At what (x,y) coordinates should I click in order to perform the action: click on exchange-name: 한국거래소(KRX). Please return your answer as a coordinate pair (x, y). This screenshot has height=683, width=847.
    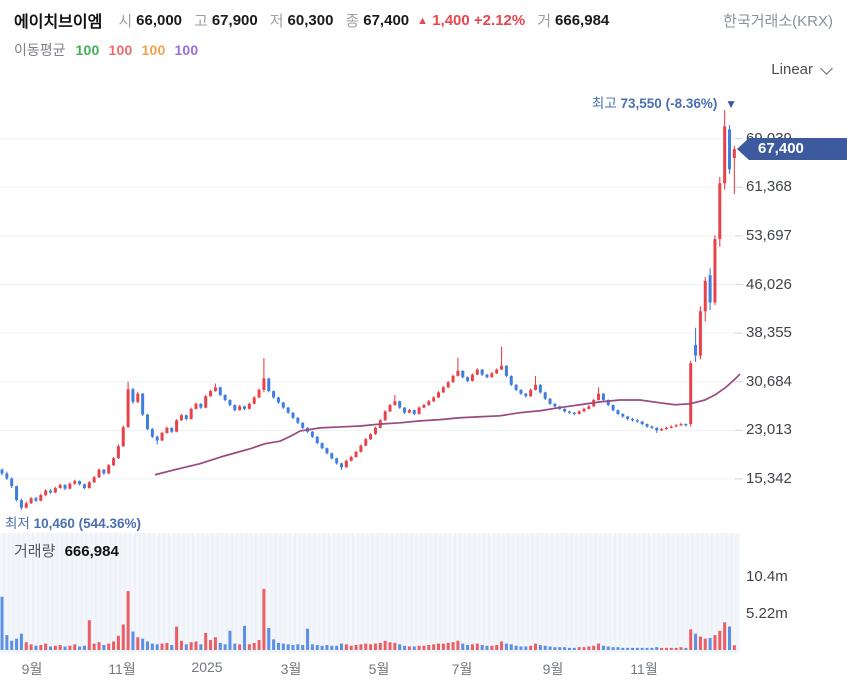
    Looking at the image, I should click on (778, 21).